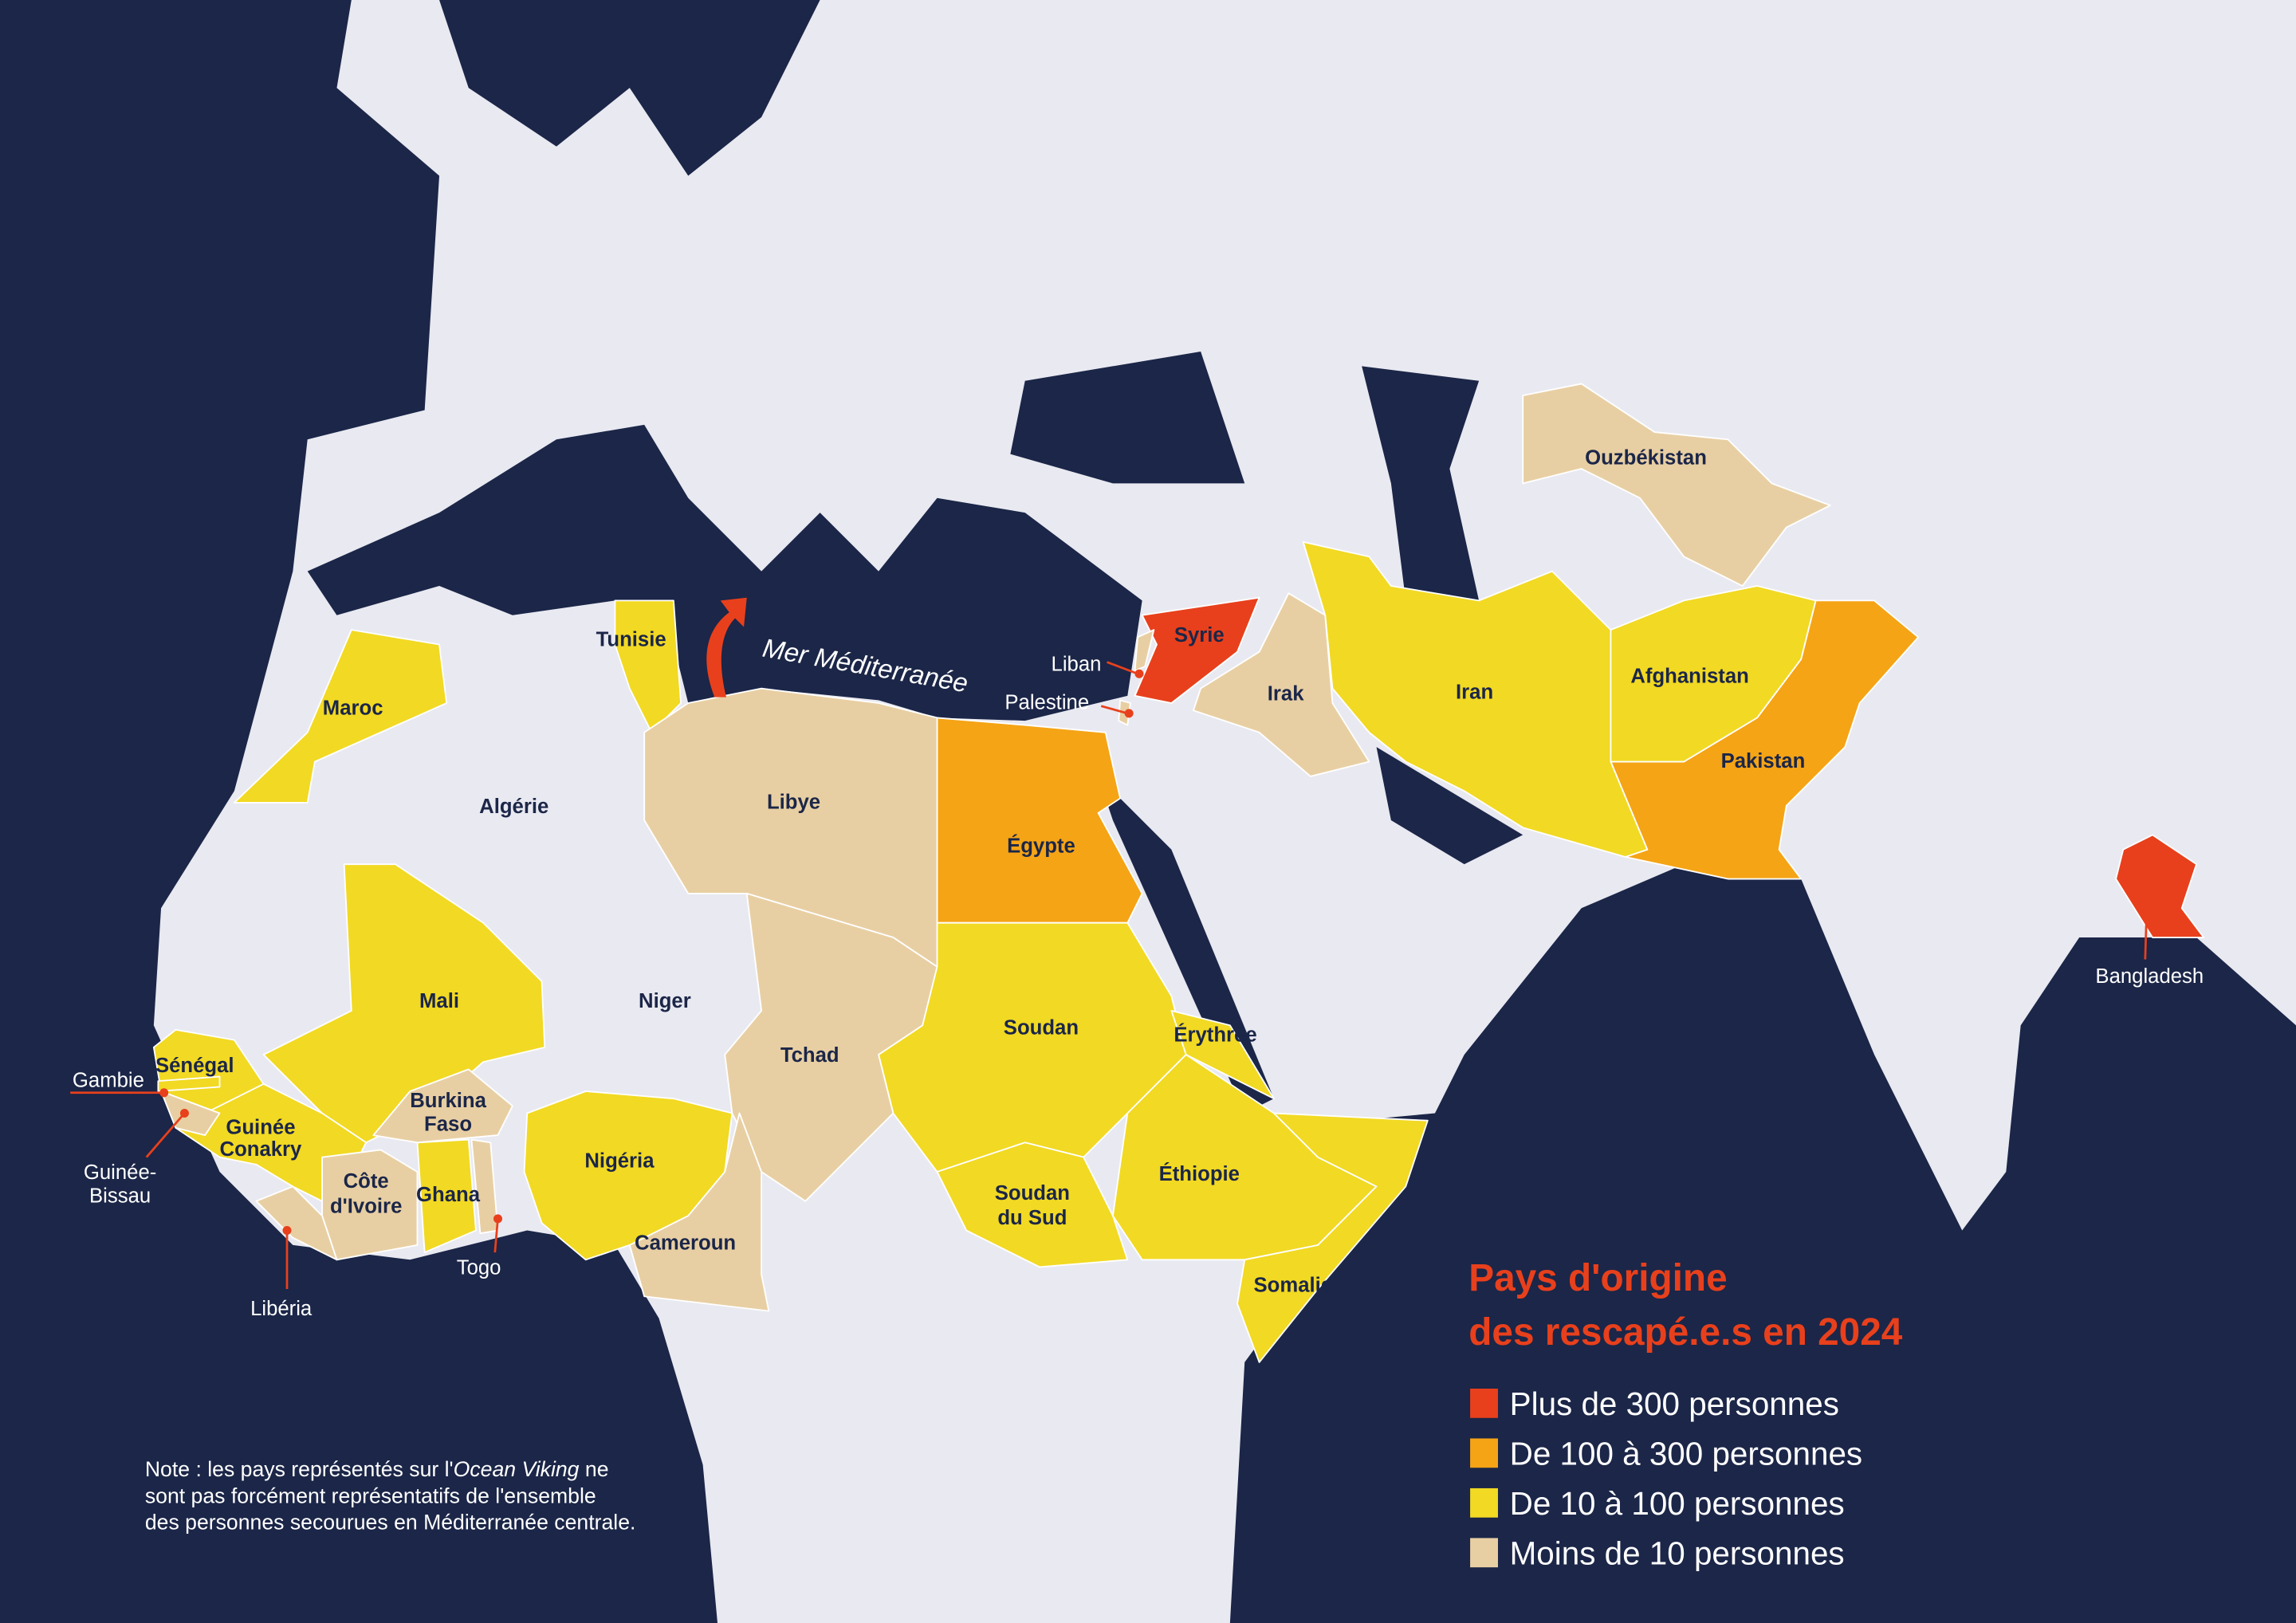  Describe the element at coordinates (1686, 1454) in the screenshot. I see `legend-label-100-300: De 100 à 300 personnes` at that location.